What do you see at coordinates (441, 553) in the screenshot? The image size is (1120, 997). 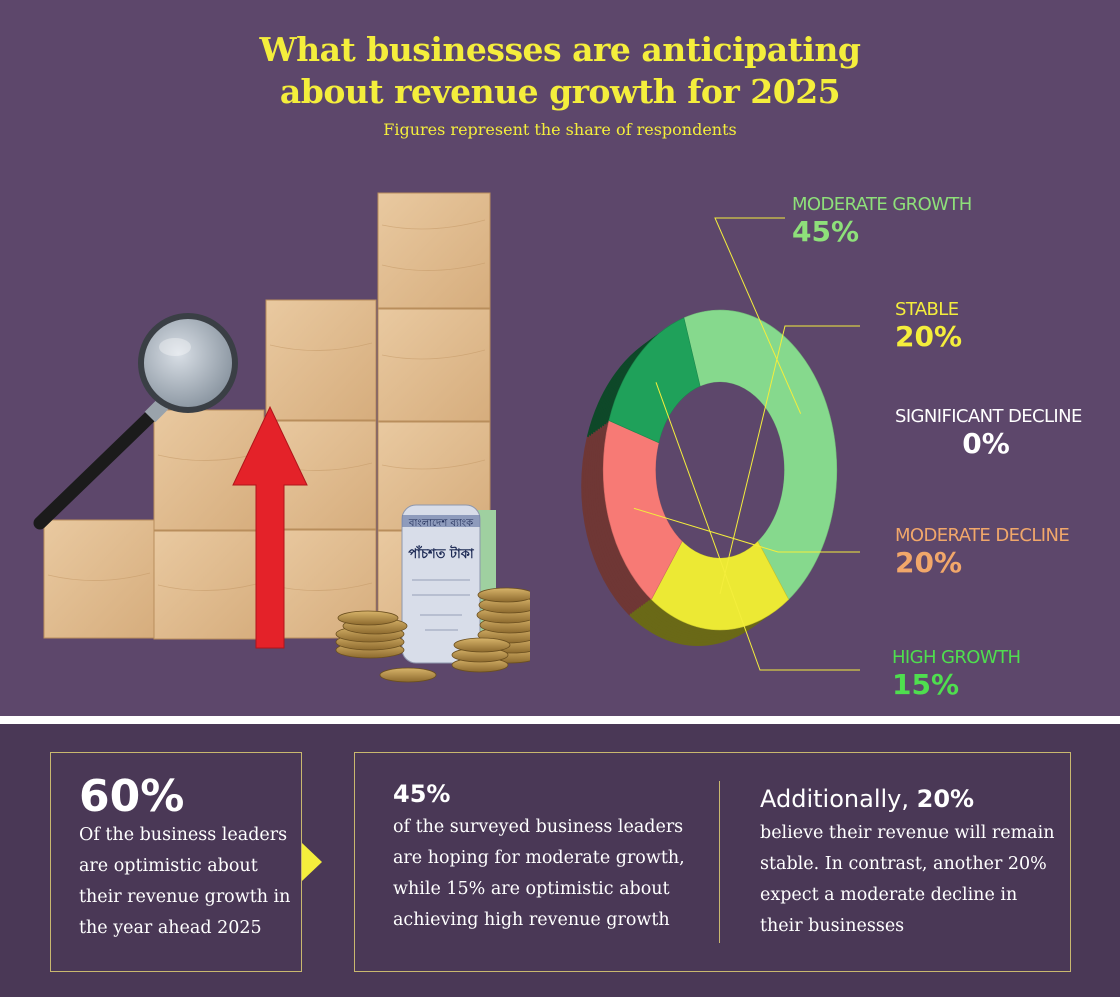 I see `banknote-text-2: পাঁচশত টাকা` at bounding box center [441, 553].